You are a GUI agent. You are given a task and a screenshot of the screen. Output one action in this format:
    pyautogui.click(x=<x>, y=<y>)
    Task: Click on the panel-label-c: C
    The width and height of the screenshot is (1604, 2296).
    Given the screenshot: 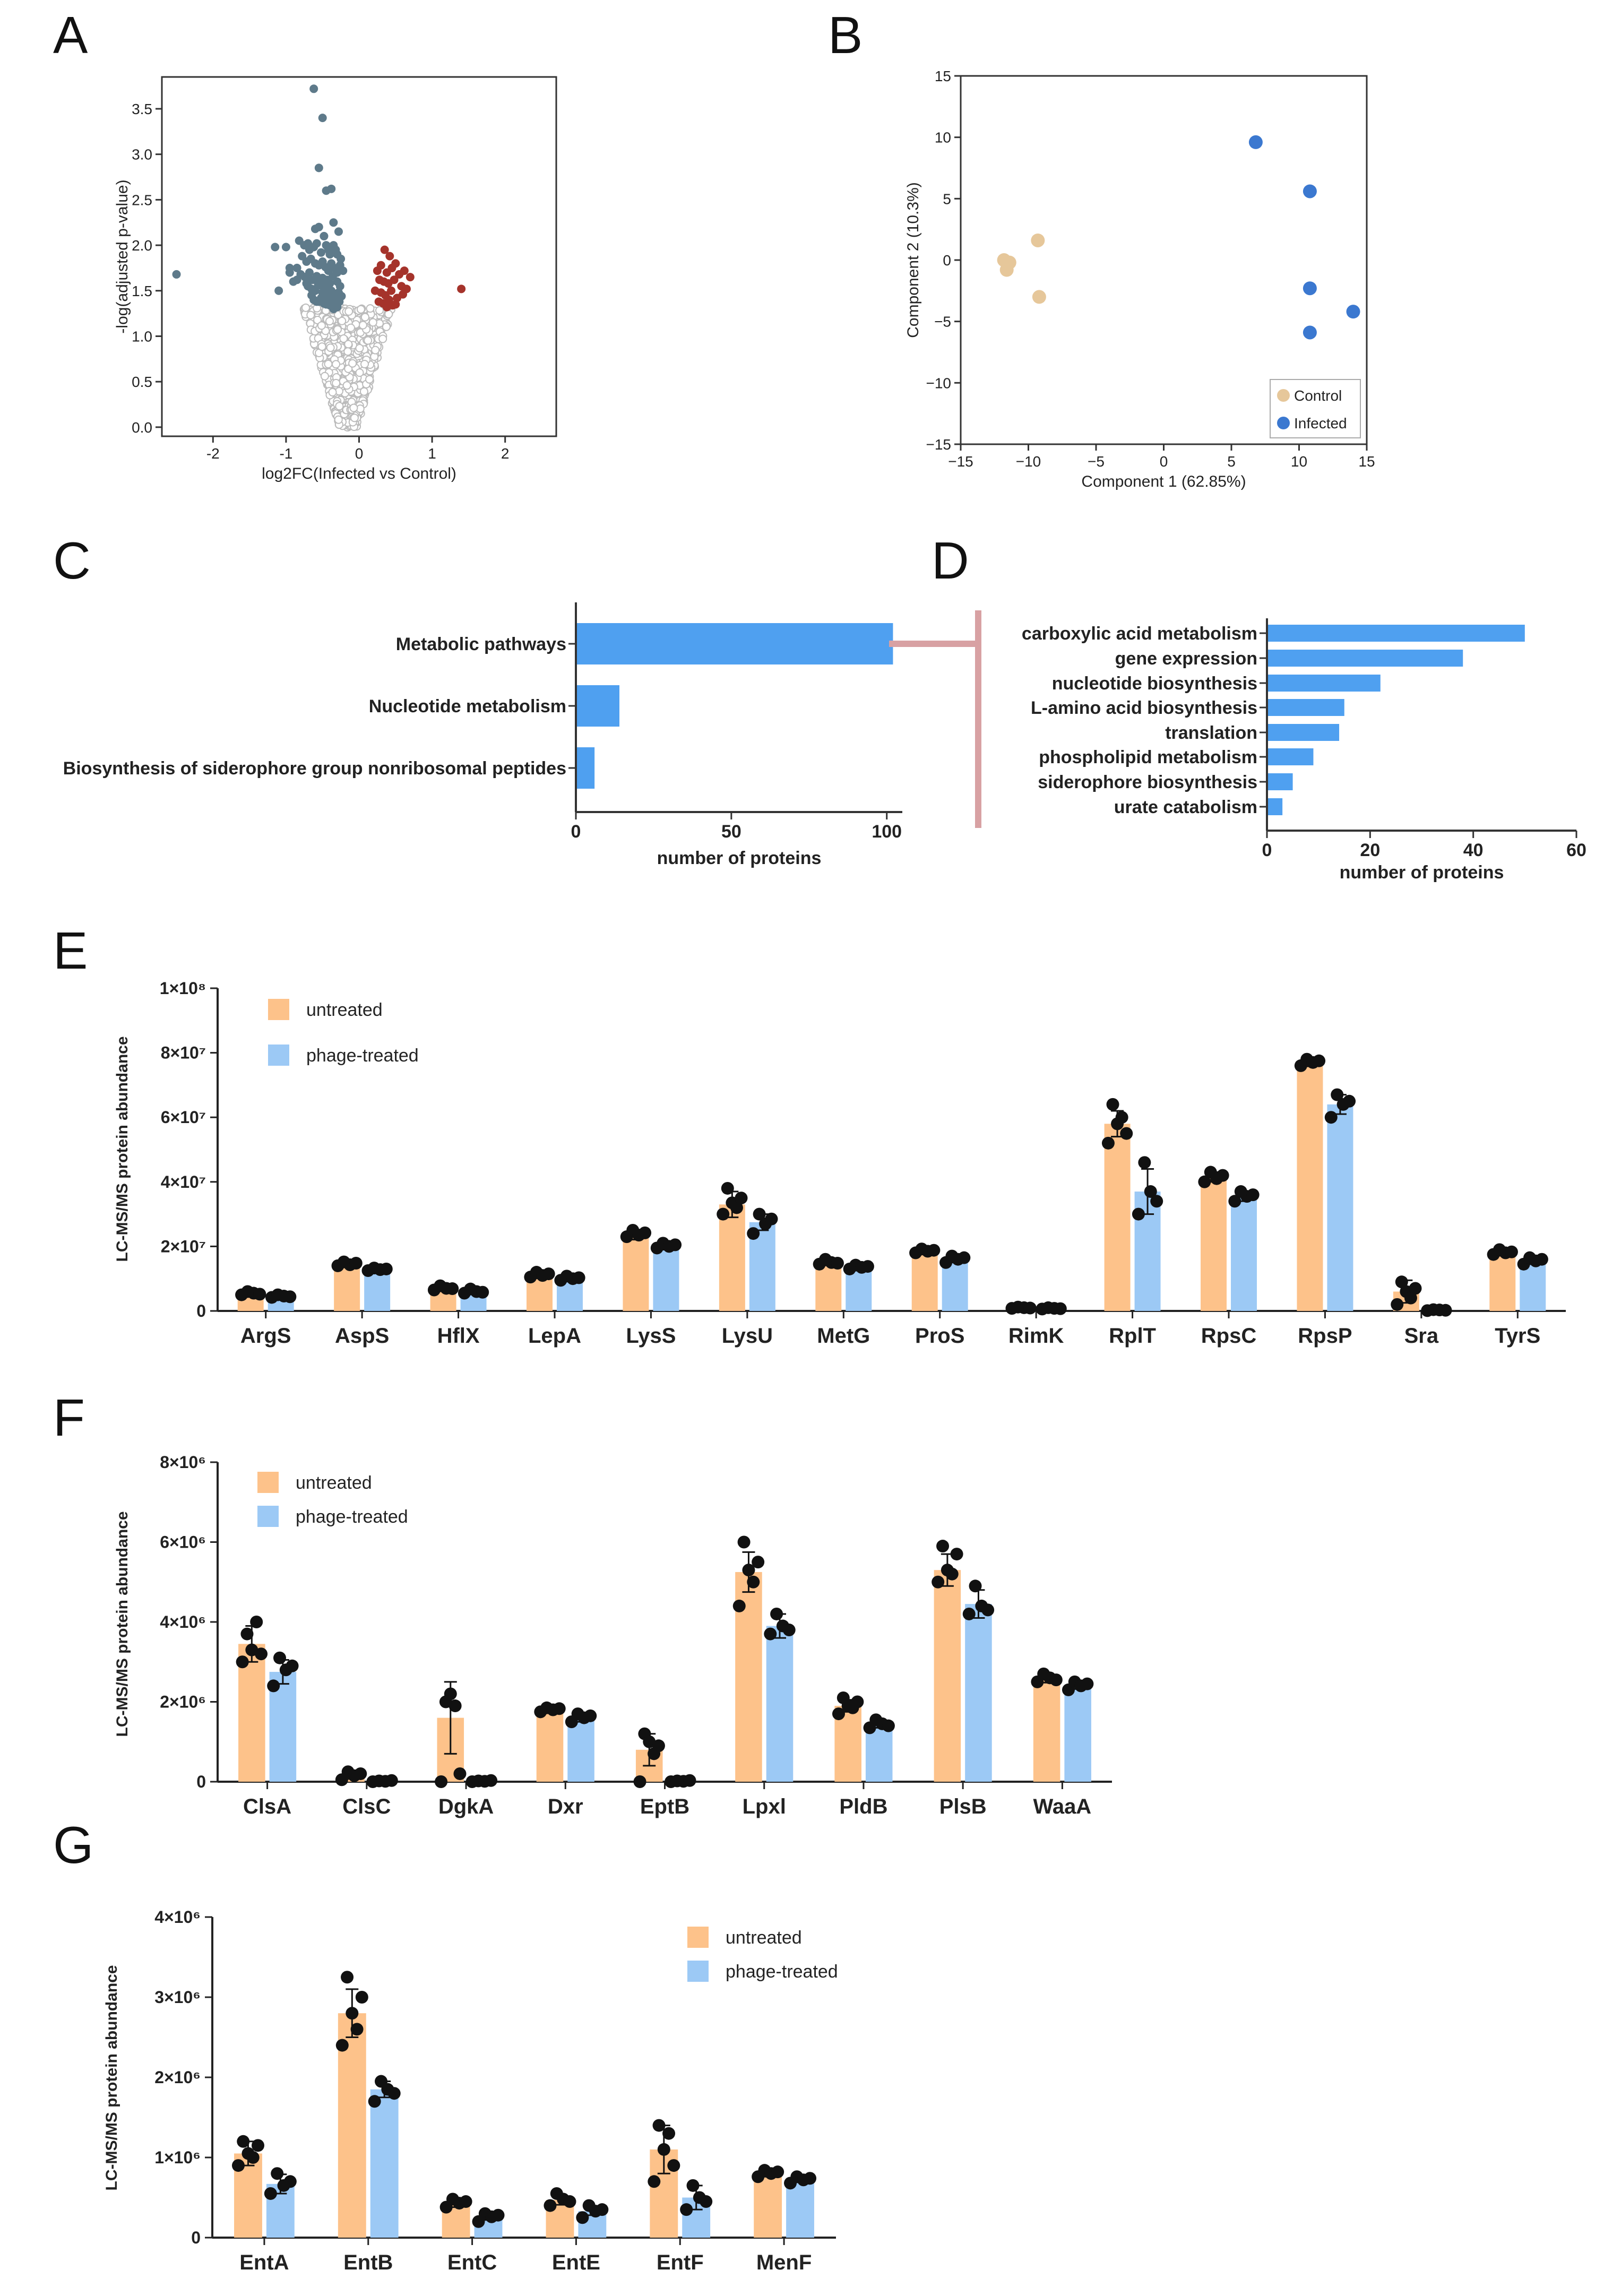 What is the action you would take?
    pyautogui.click(x=72, y=560)
    